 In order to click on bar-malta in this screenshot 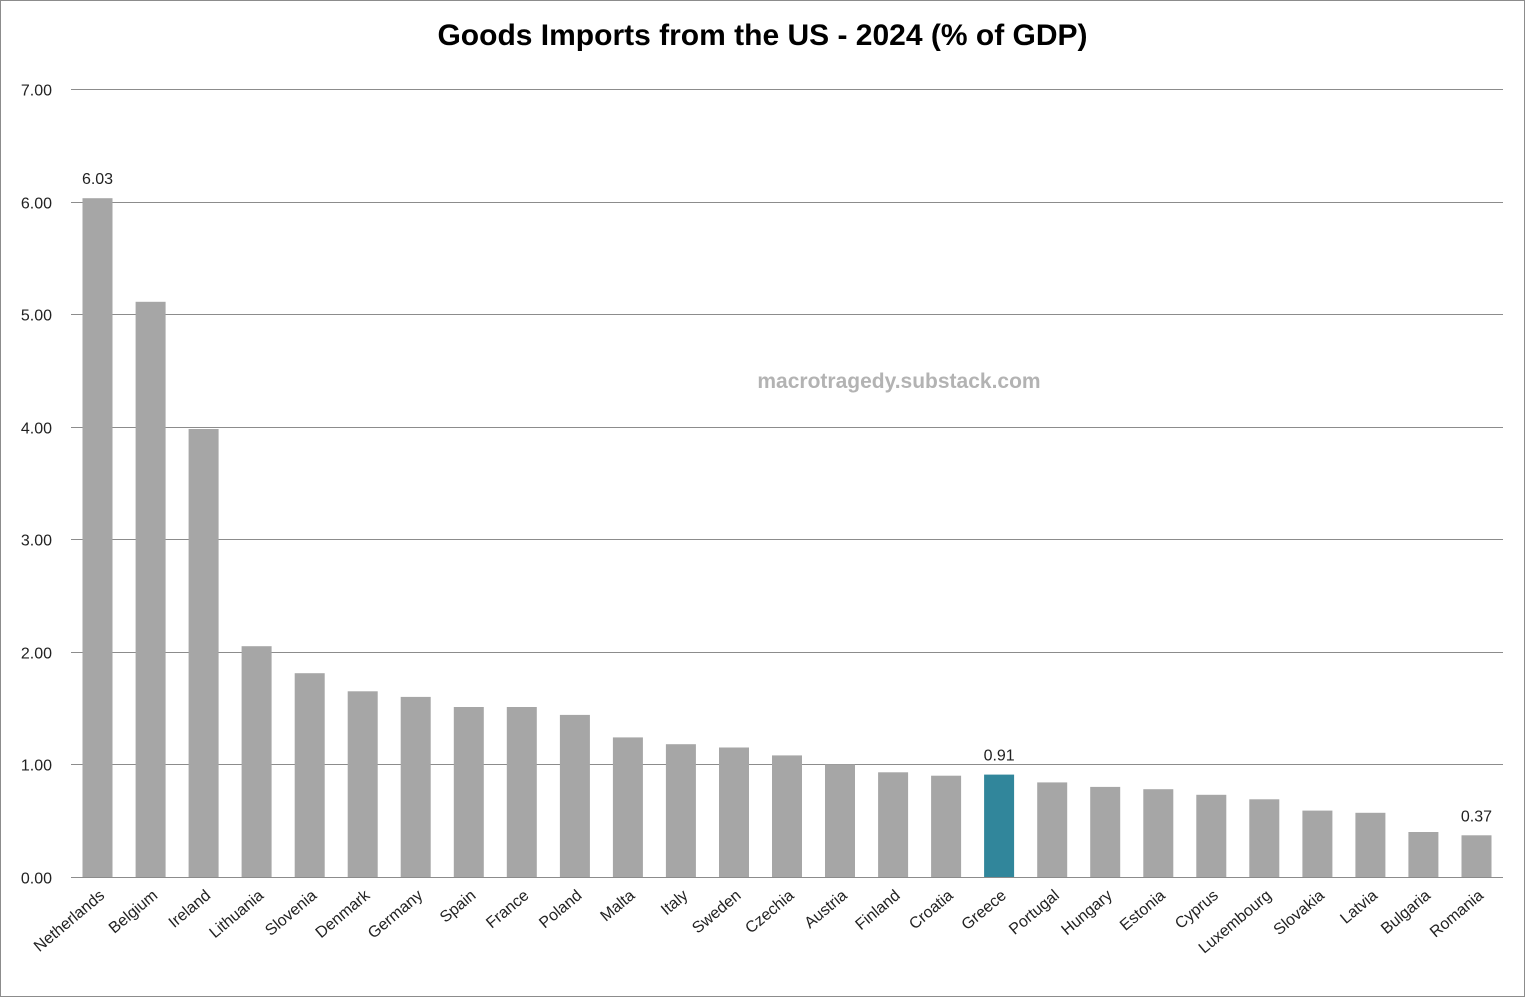, I will do `click(627, 807)`.